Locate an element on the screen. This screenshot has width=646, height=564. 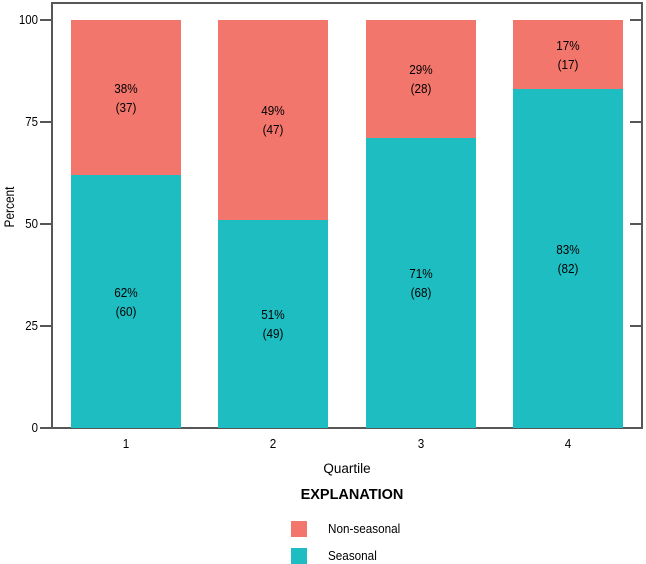
bar-3-segment-non-seasonal is located at coordinates (420, 79).